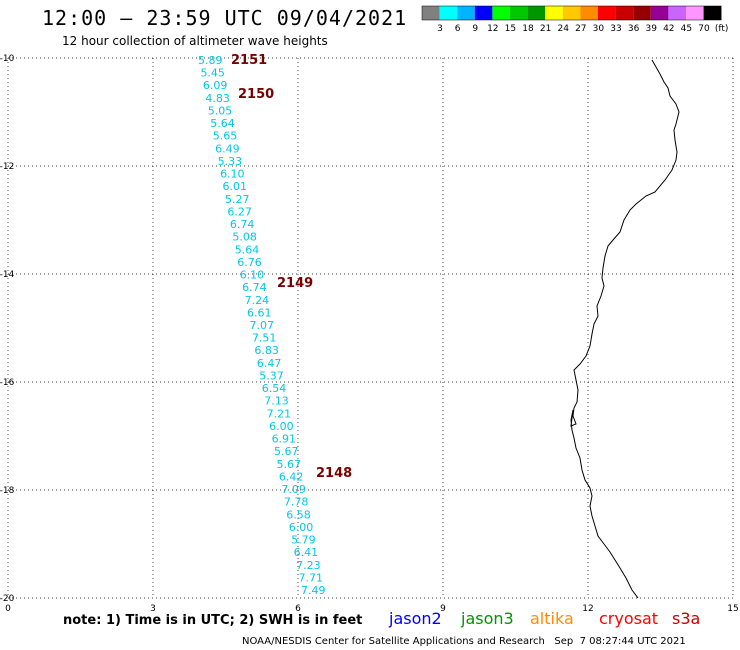 This screenshot has width=740, height=650. Describe the element at coordinates (271, 375) in the screenshot. I see `wave-height-value: 5.37` at that location.